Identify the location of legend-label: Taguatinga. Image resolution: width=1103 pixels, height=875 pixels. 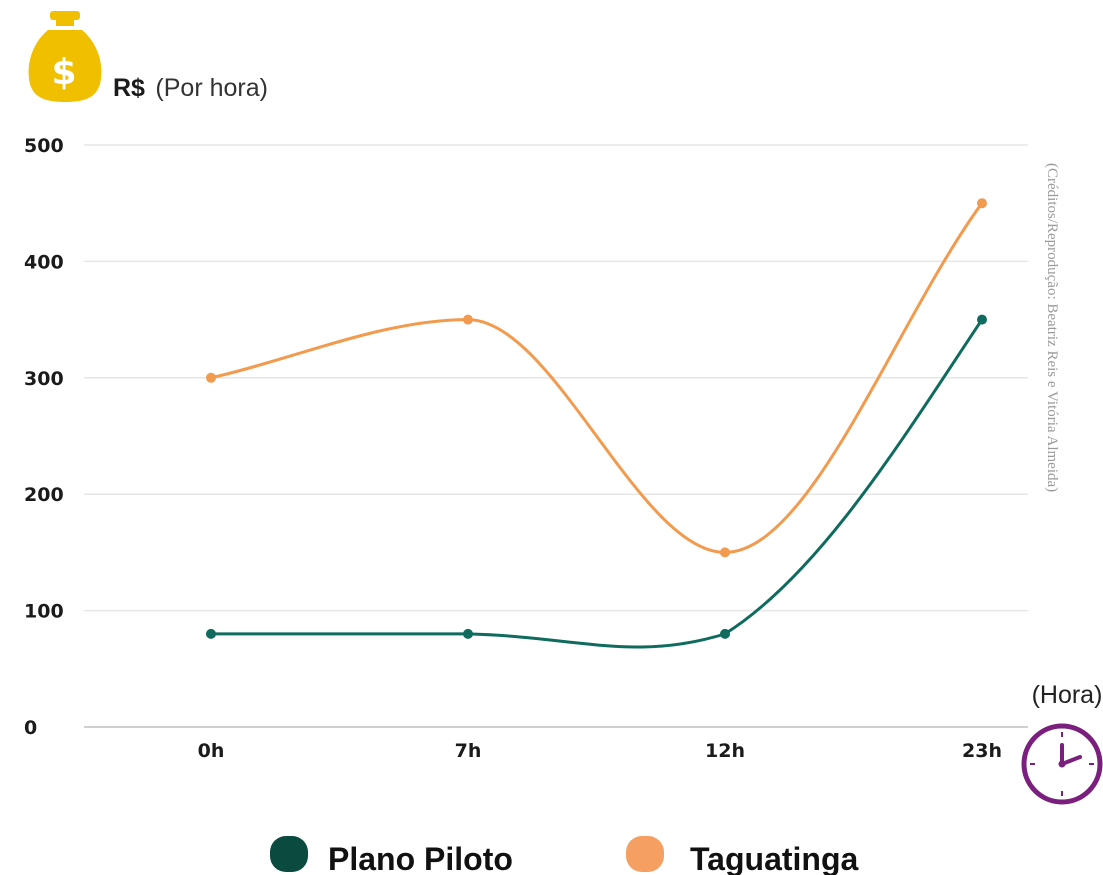
(774, 858).